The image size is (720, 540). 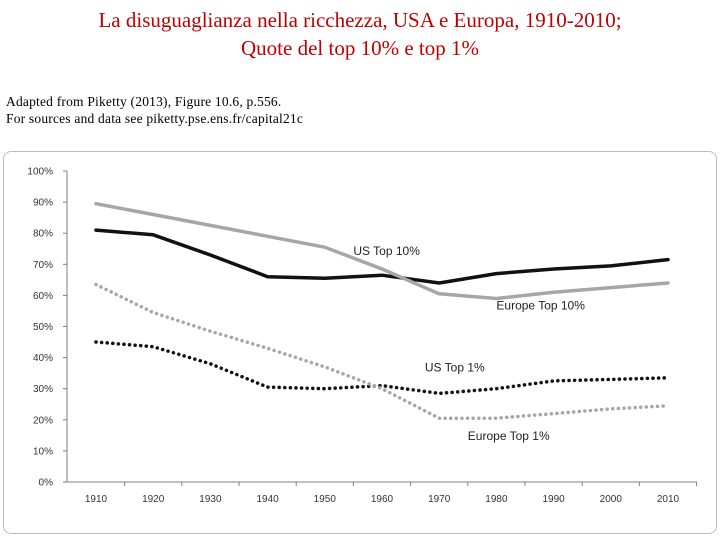 I want to click on y-tick-label: 80%, so click(x=43, y=234).